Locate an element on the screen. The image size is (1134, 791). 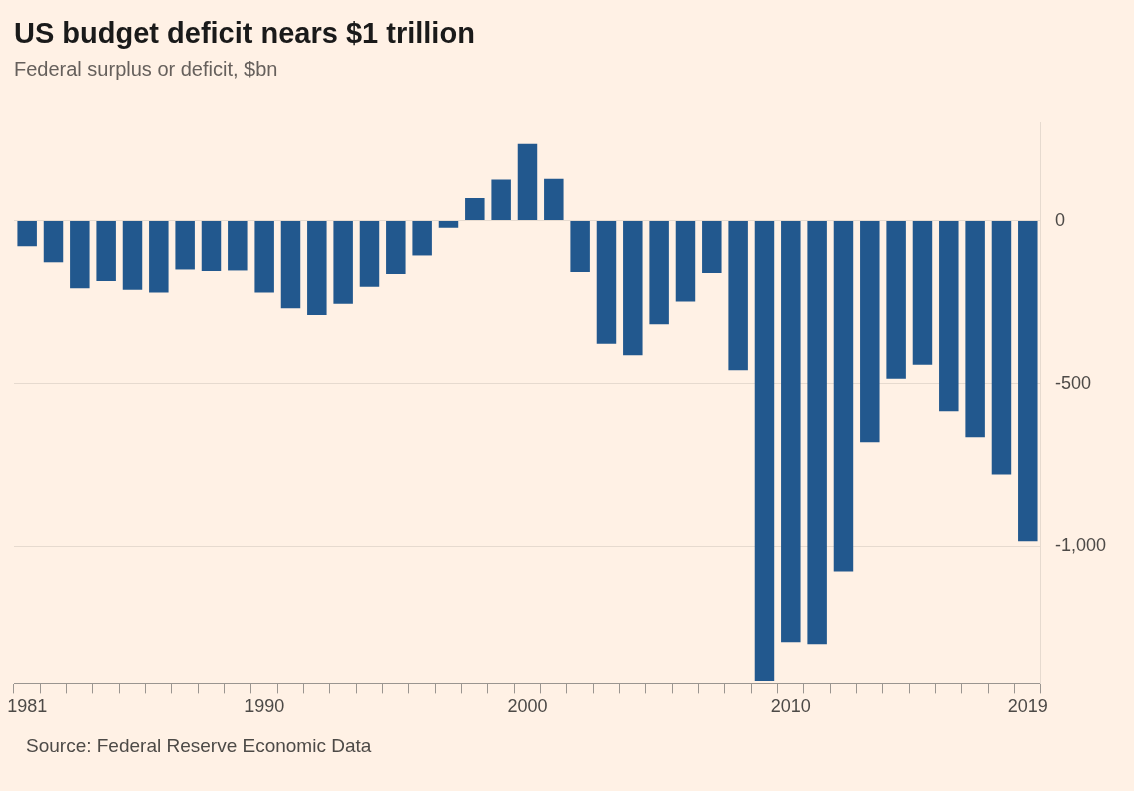
x-tick-label: 2019 is located at coordinates (1027, 706).